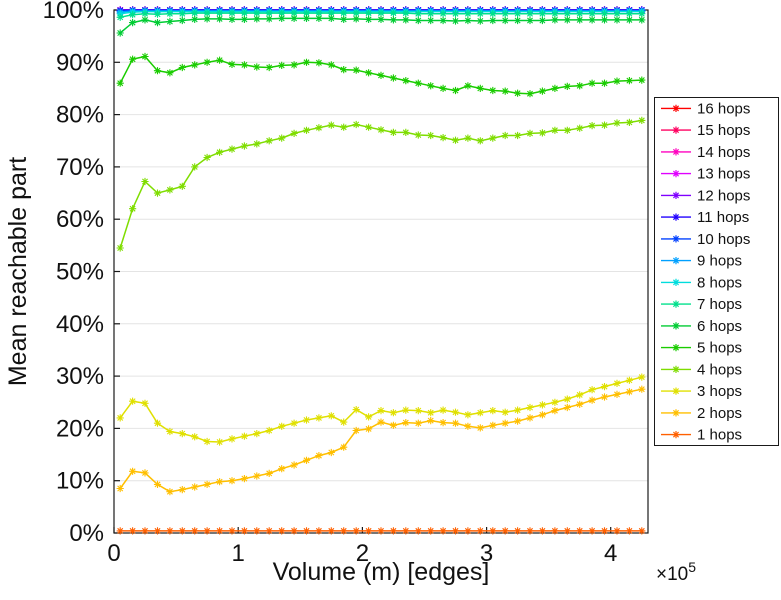 The image size is (781, 600). Describe the element at coordinates (238, 553) in the screenshot. I see `x-tick-label: 1` at that location.